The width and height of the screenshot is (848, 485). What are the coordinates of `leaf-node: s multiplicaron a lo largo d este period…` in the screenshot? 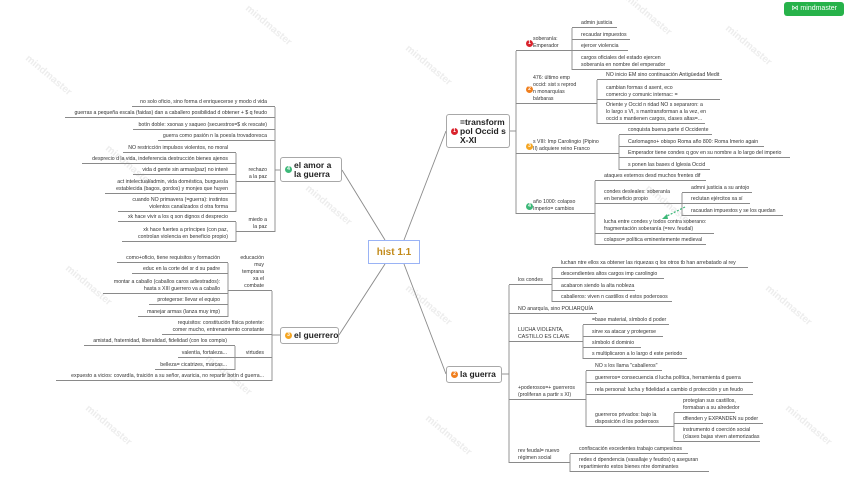 It's located at (635, 355).